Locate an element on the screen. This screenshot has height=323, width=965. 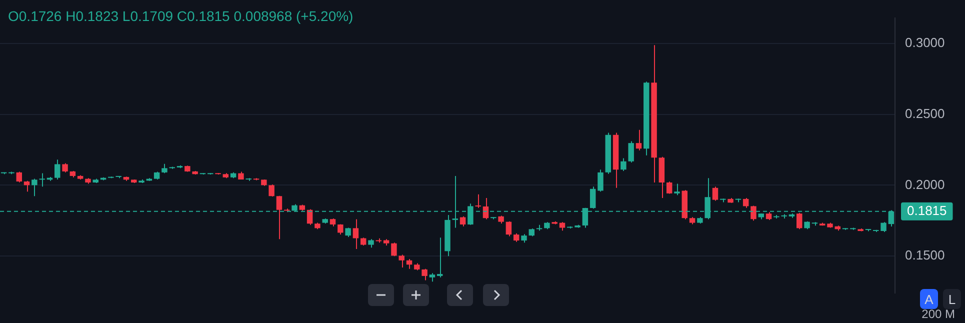
ref-line-label: 0.1815 is located at coordinates (927, 210).